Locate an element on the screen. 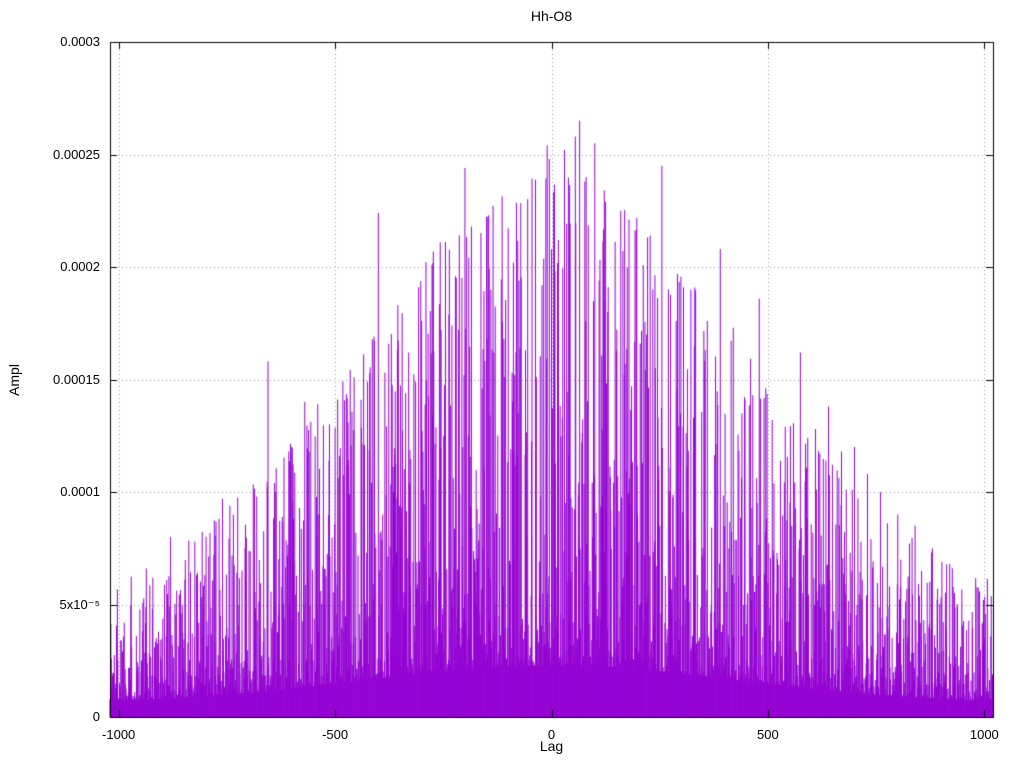 This screenshot has height=768, width=1024. x-tick-label: 500 is located at coordinates (768, 734).